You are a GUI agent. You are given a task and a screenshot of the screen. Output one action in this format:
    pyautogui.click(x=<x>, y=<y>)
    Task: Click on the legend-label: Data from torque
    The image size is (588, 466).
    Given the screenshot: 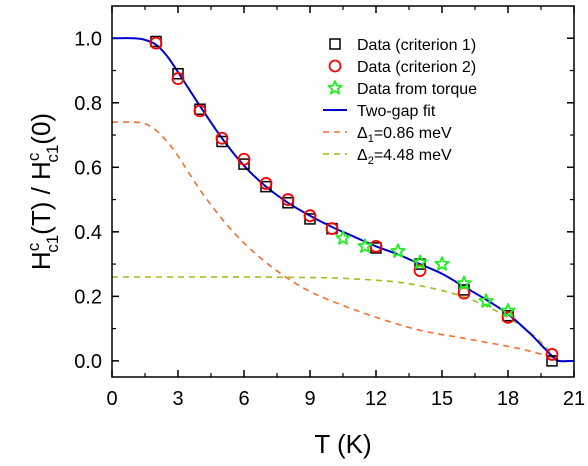 What is the action you would take?
    pyautogui.click(x=417, y=89)
    